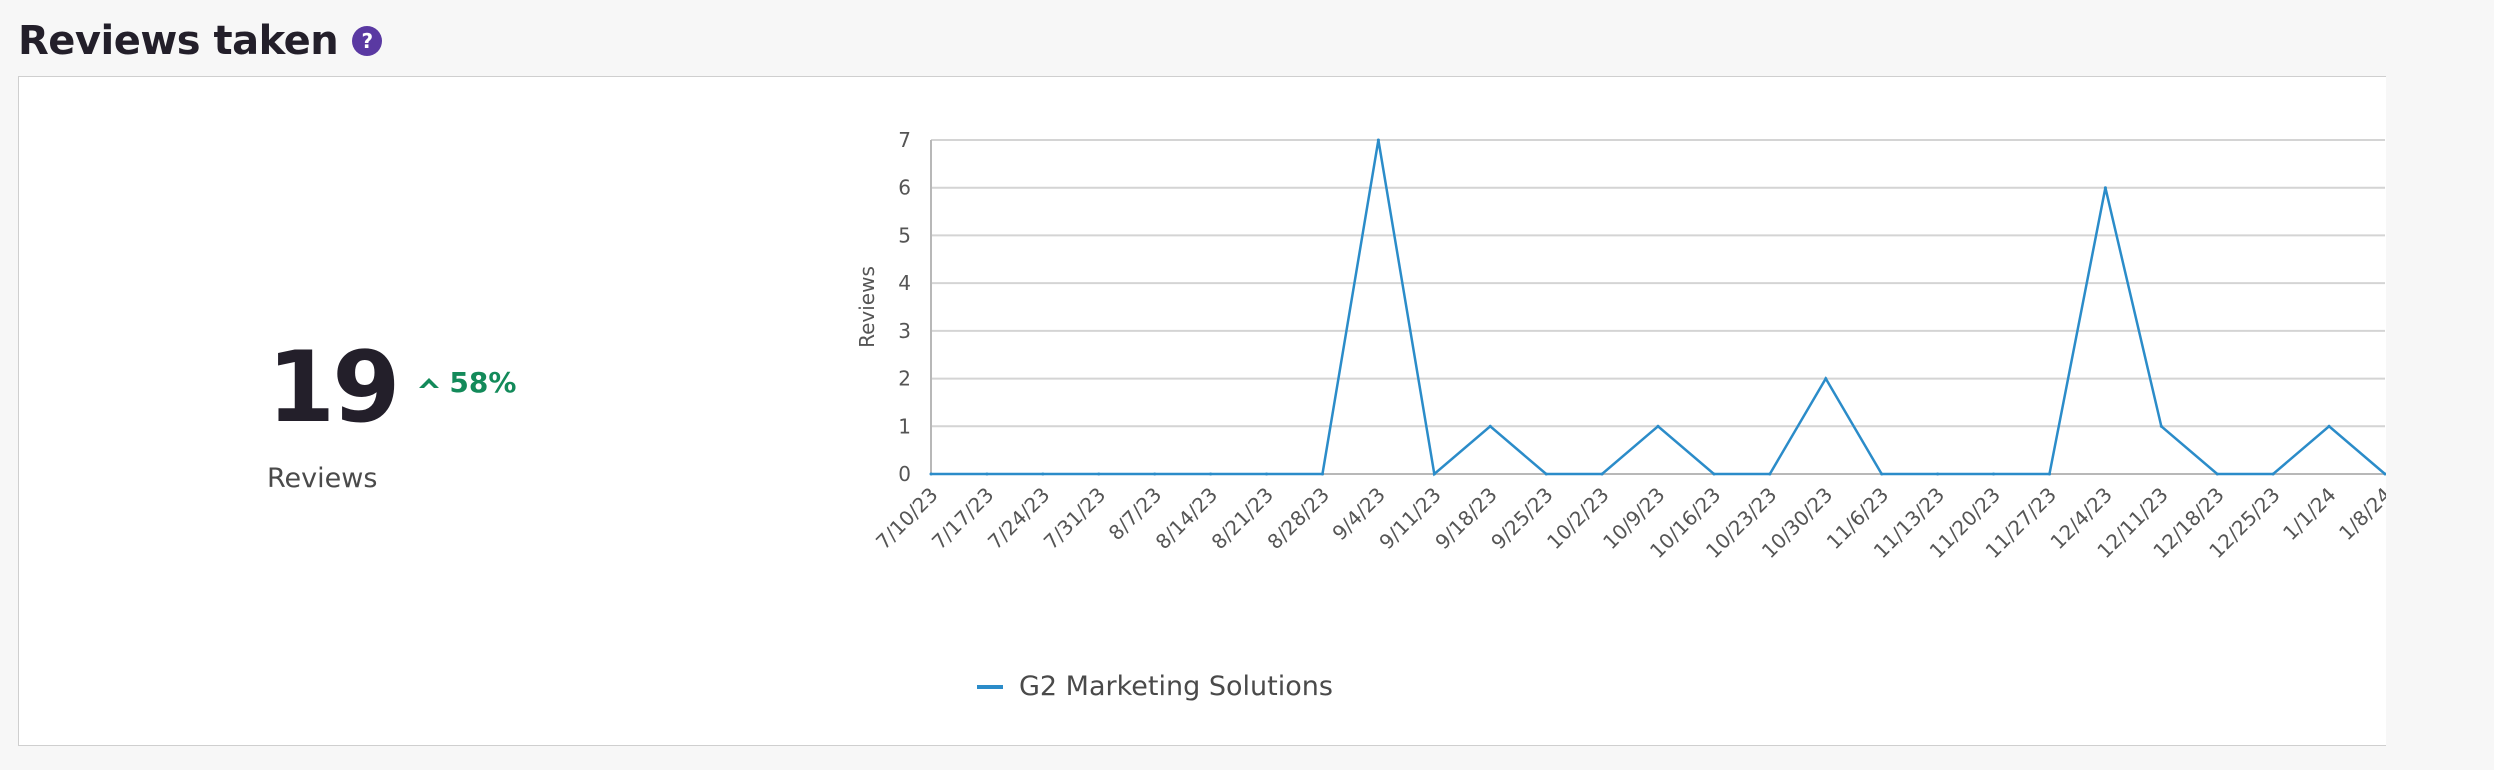 The width and height of the screenshot is (2494, 770). I want to click on y-tick-label: 2, so click(904, 379).